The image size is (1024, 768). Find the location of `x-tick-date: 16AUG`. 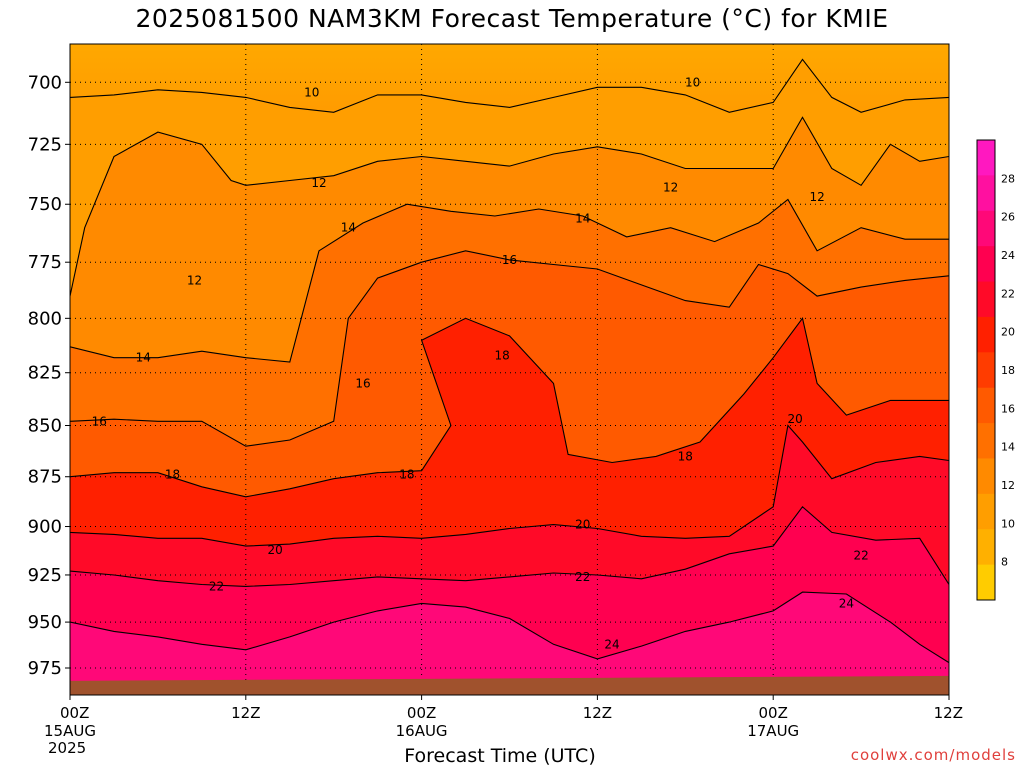

x-tick-date: 16AUG is located at coordinates (422, 731).